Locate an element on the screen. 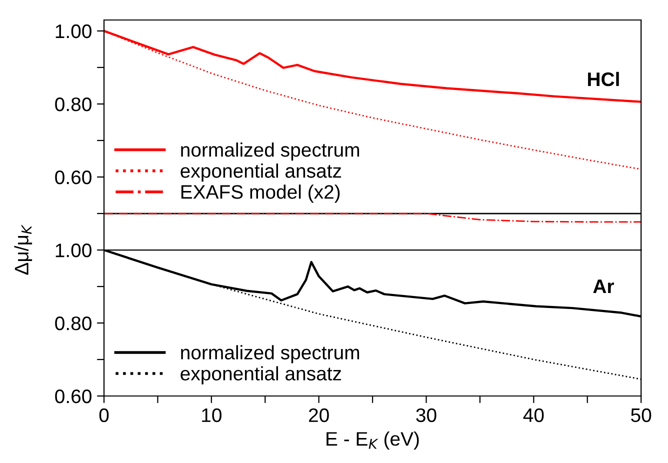 Image resolution: width=668 pixels, height=463 pixels. x-tick-label: 50 is located at coordinates (641, 415).